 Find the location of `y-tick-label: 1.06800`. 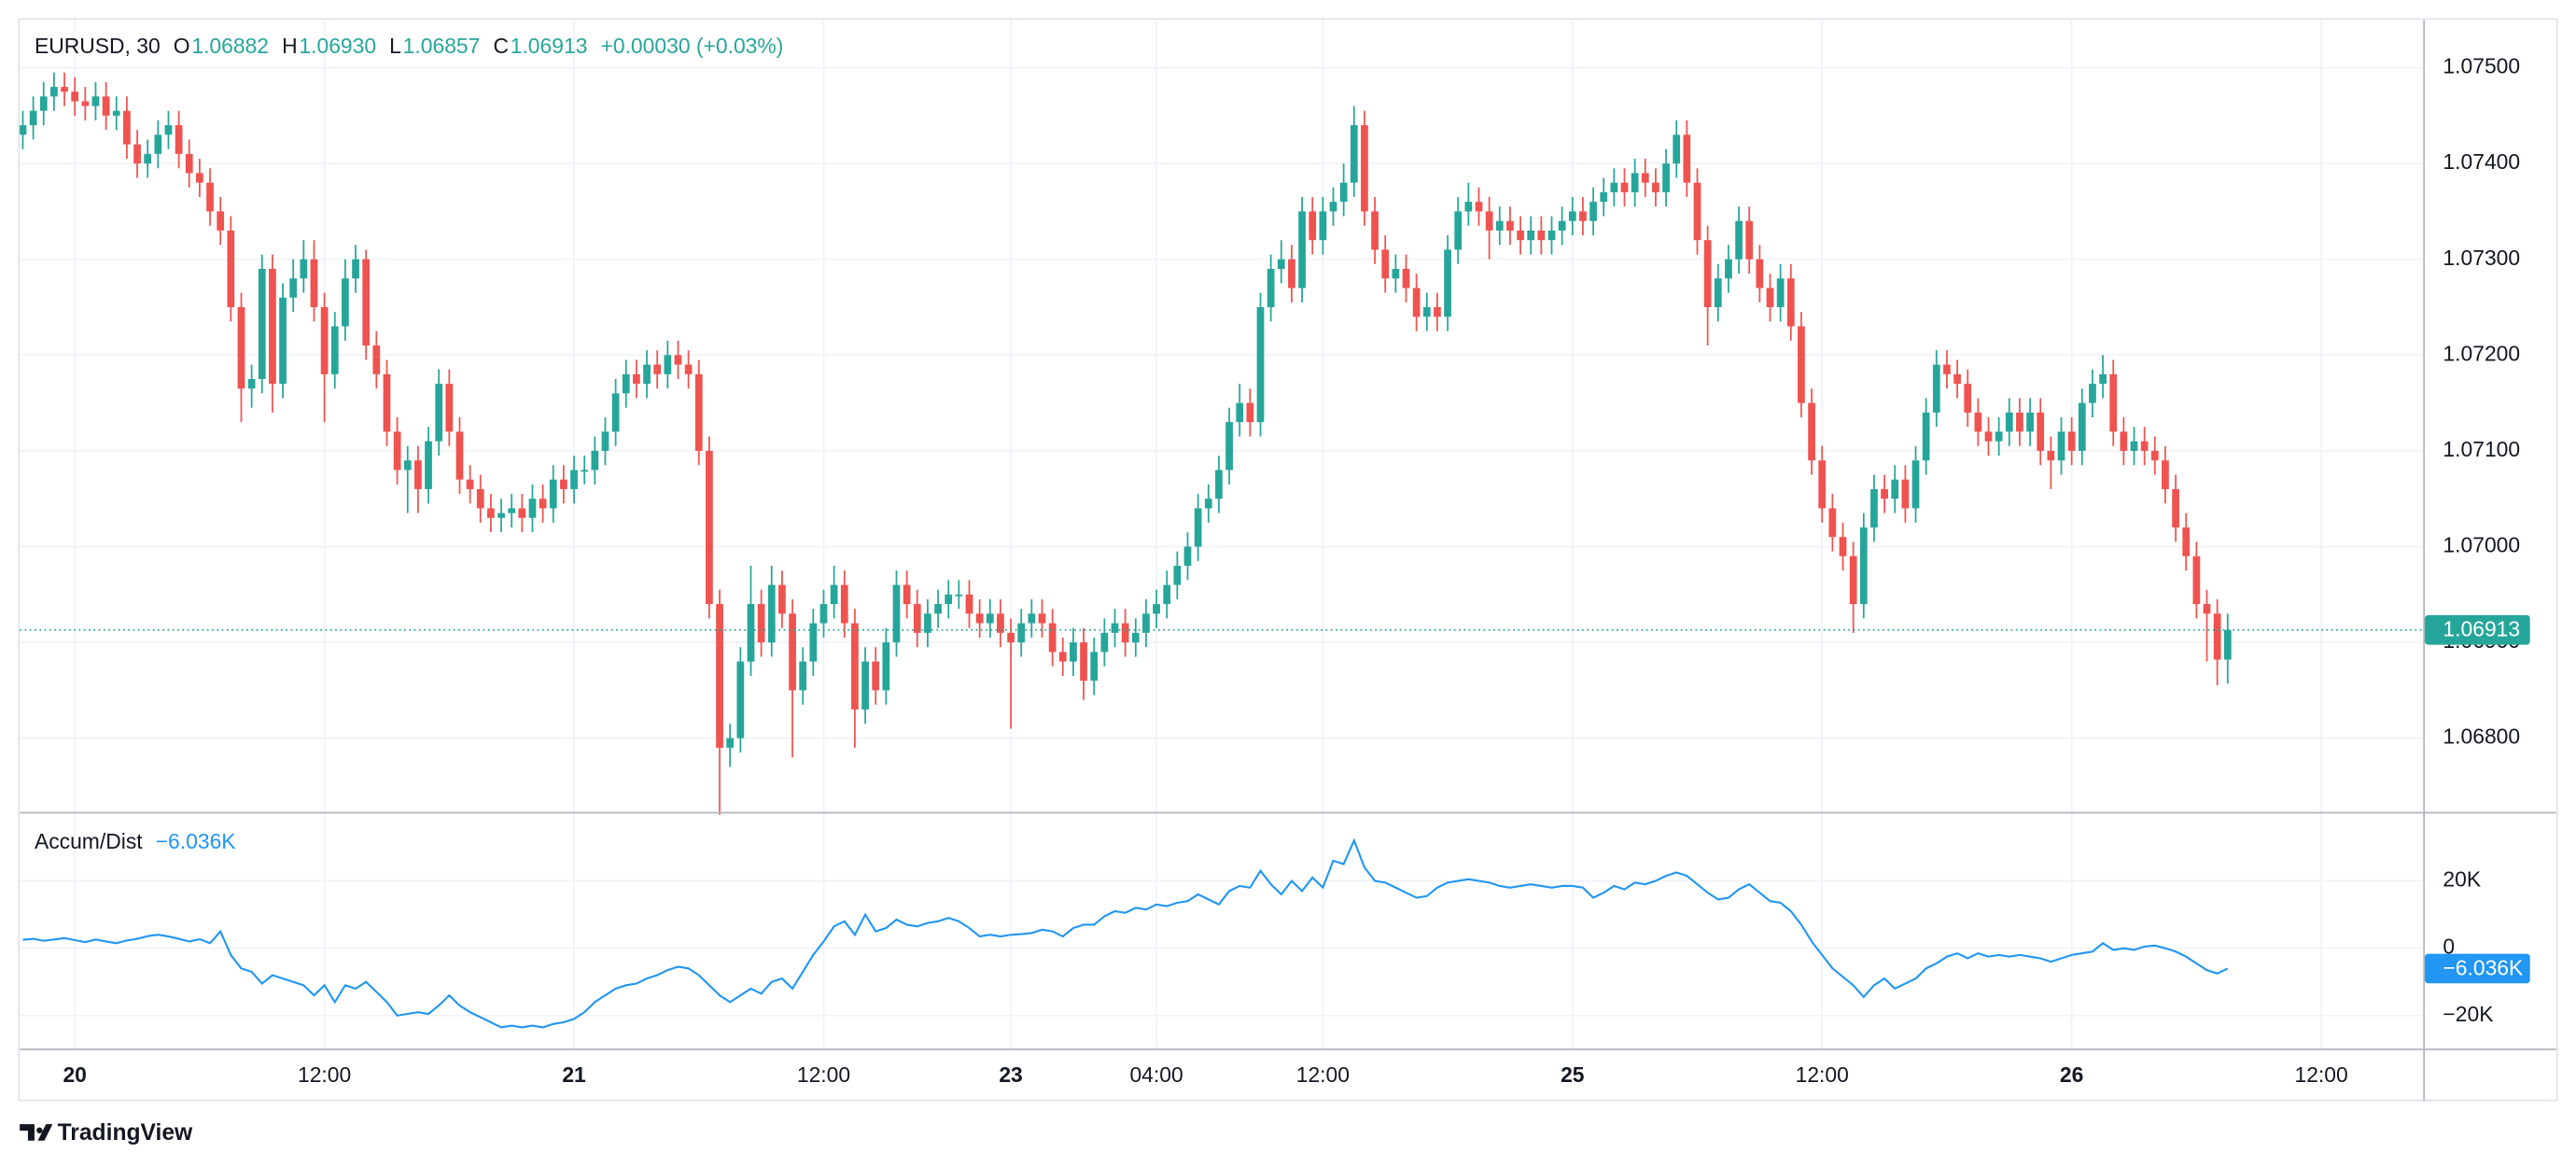

y-tick-label: 1.06800 is located at coordinates (2481, 736).